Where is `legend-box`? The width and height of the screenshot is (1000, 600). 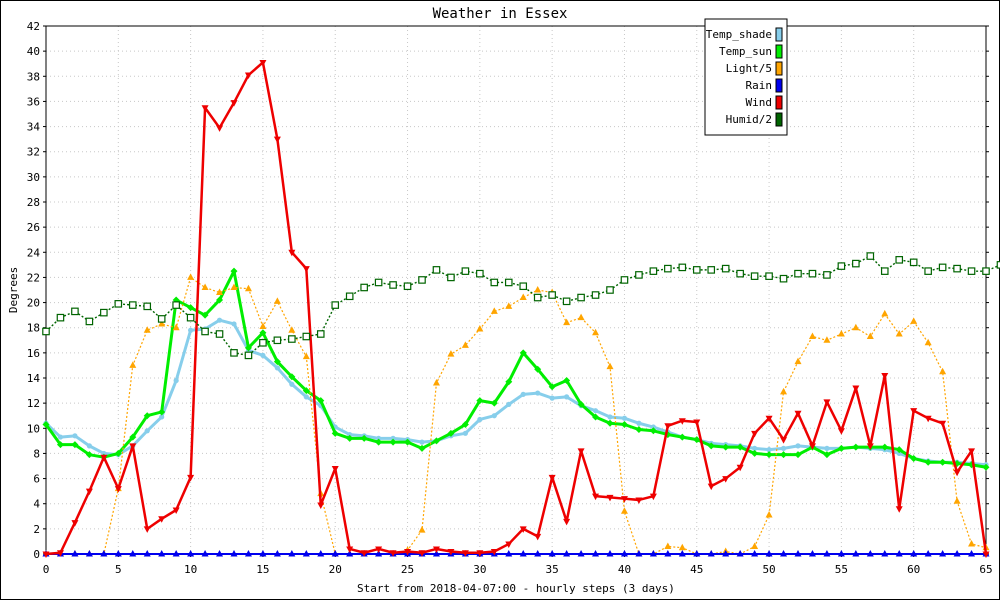
legend-box is located at coordinates (746, 77).